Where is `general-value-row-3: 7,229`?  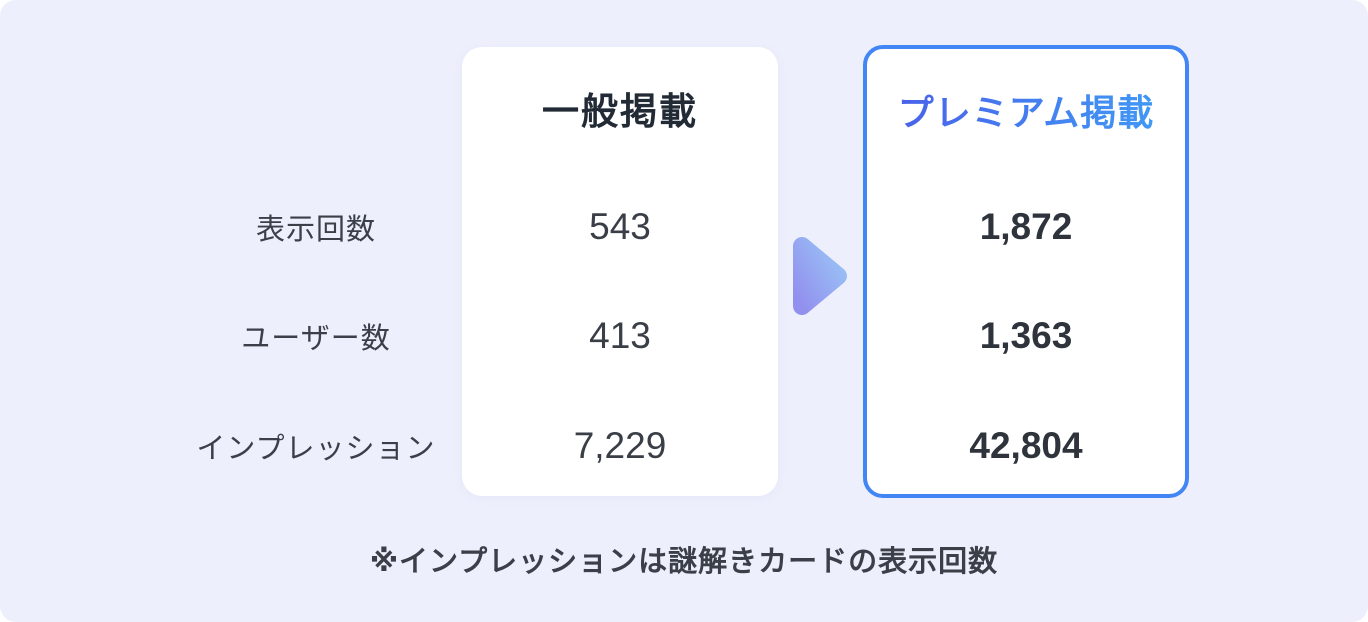 general-value-row-3: 7,229 is located at coordinates (620, 445).